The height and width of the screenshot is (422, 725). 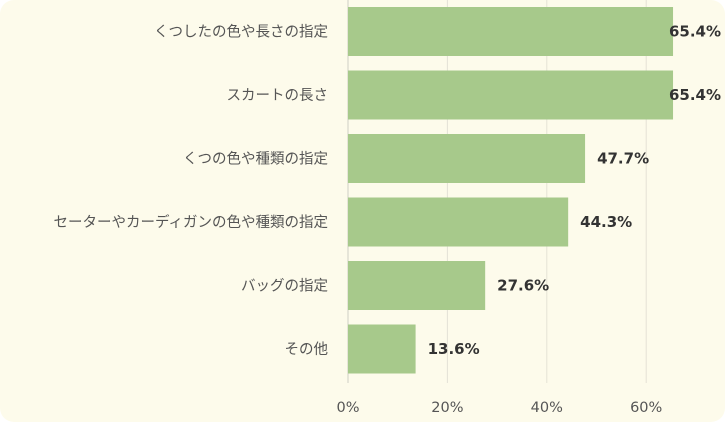 I want to click on data-label: 44.3%, so click(x=606, y=222).